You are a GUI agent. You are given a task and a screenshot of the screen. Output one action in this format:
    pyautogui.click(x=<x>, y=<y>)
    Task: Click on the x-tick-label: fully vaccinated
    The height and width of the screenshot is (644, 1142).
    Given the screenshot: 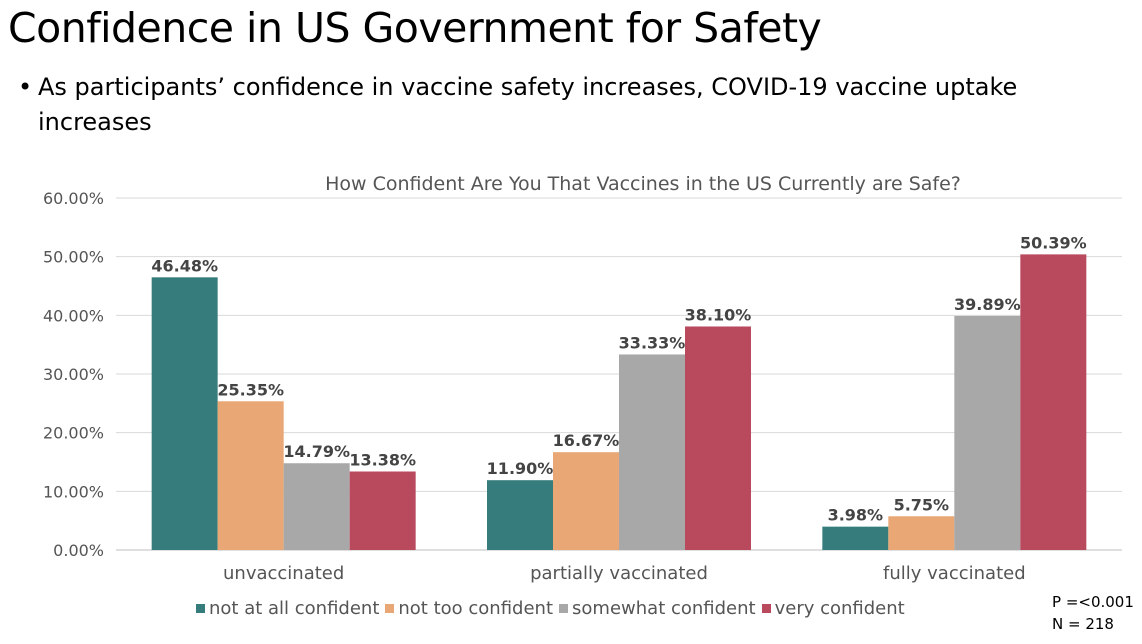 What is the action you would take?
    pyautogui.click(x=954, y=573)
    